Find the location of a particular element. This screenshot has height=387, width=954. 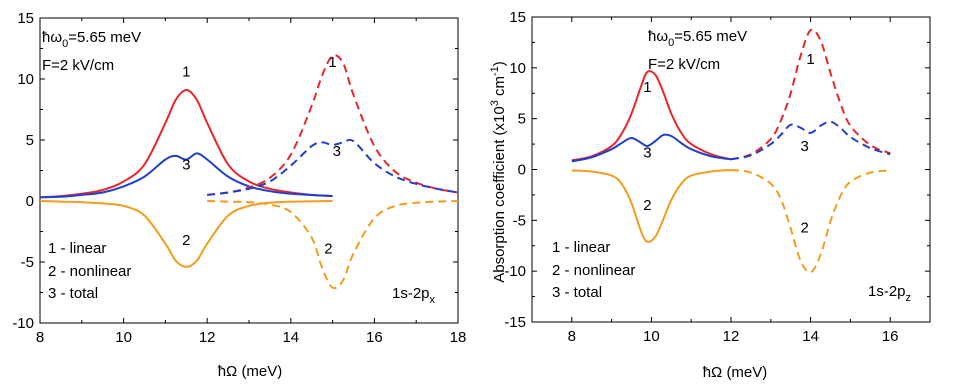

y-axis-label: Absorption coefficient (x103 cm-1) is located at coordinates (498, 172).